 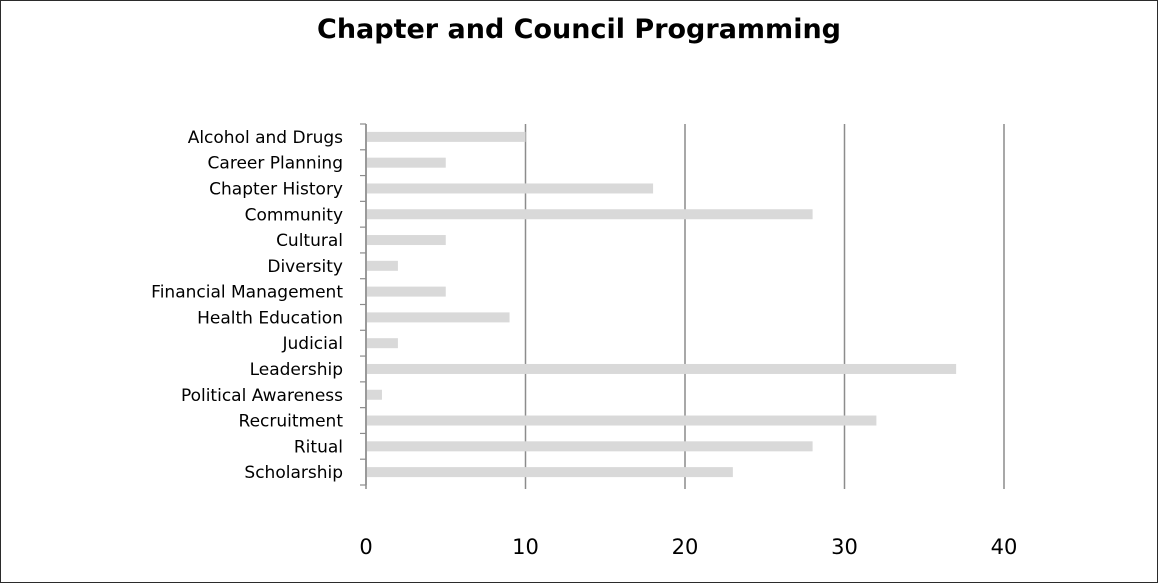 I want to click on category-label: Political Awareness, so click(x=262, y=396).